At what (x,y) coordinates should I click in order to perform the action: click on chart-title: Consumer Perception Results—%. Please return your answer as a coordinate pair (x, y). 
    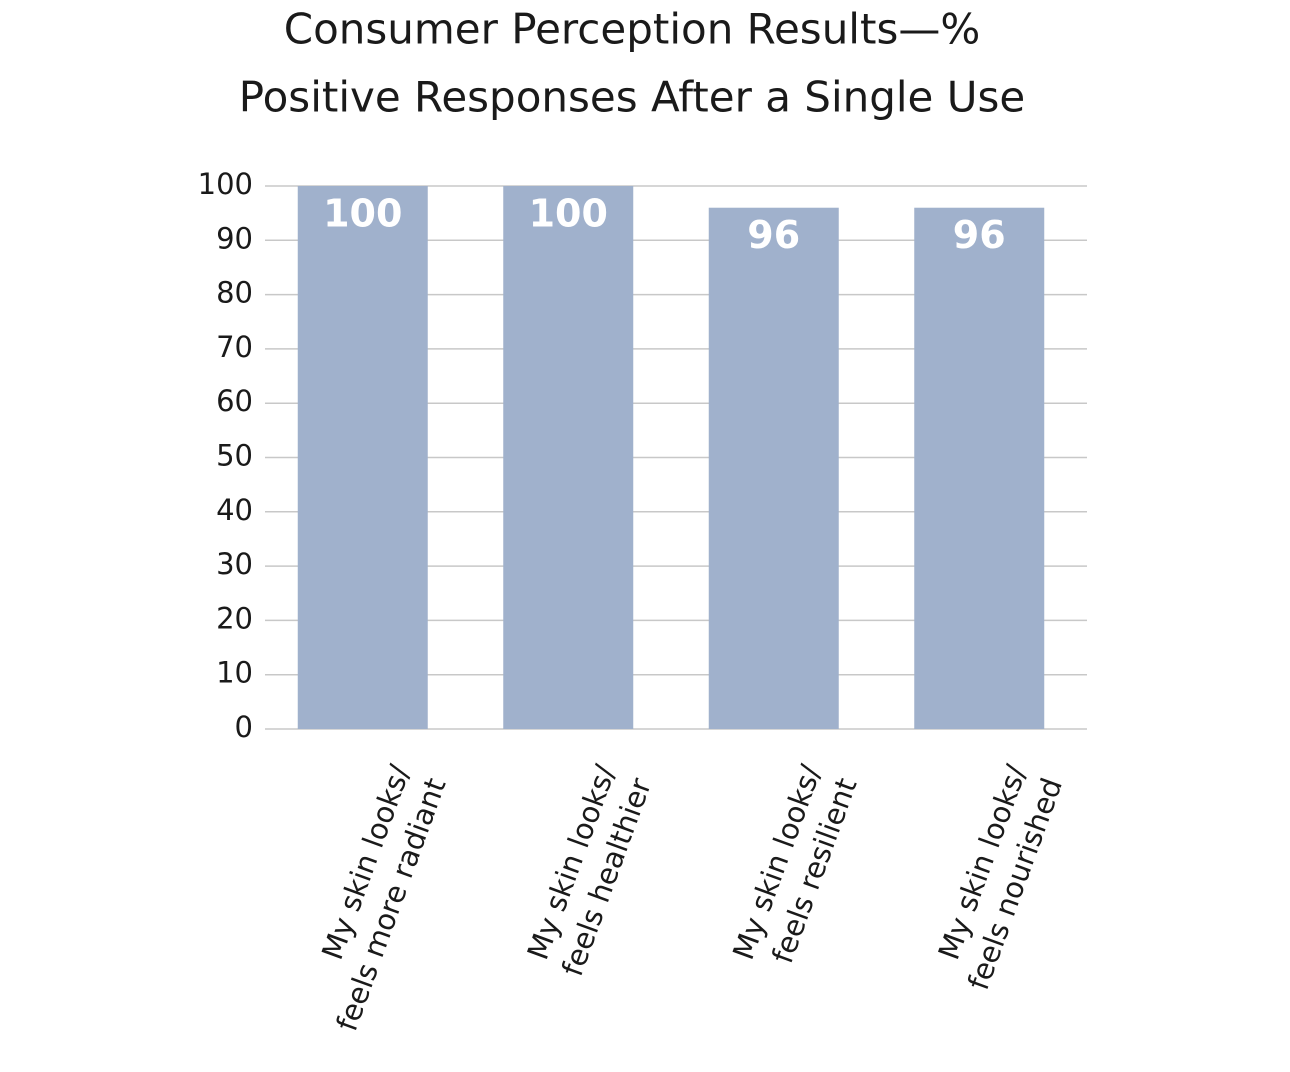
    Looking at the image, I should click on (632, 29).